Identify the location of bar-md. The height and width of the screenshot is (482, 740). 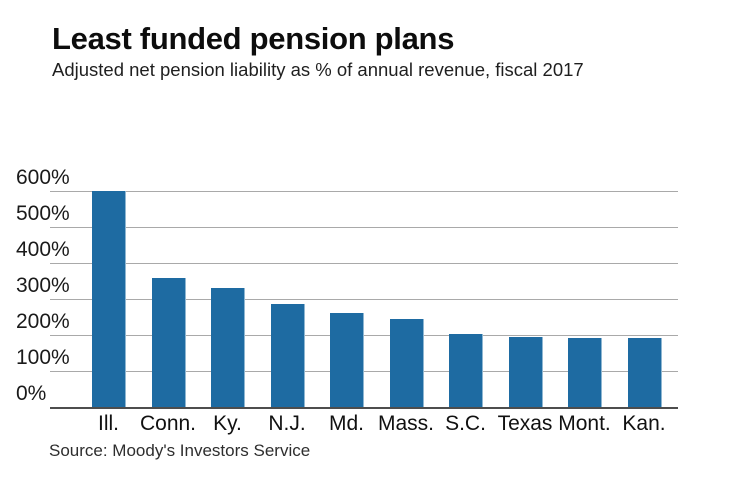
(347, 360).